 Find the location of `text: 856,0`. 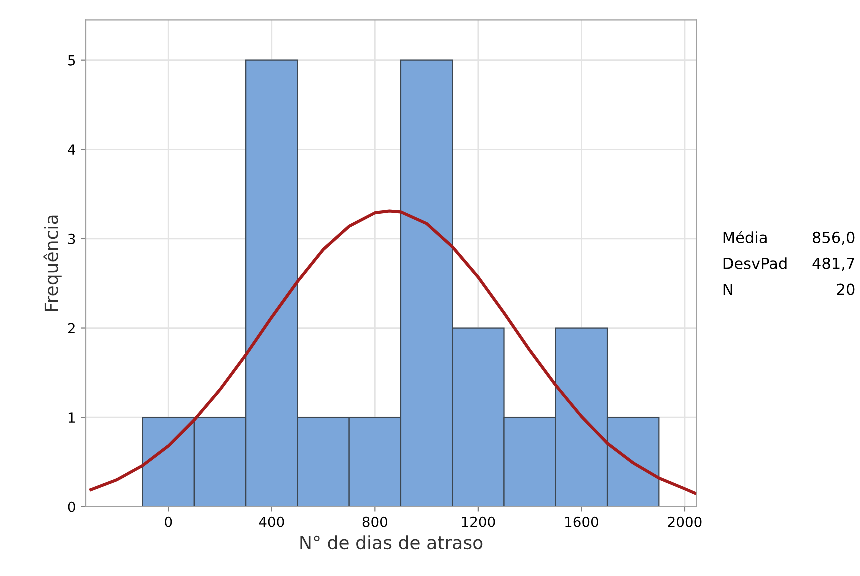

text: 856,0 is located at coordinates (834, 239).